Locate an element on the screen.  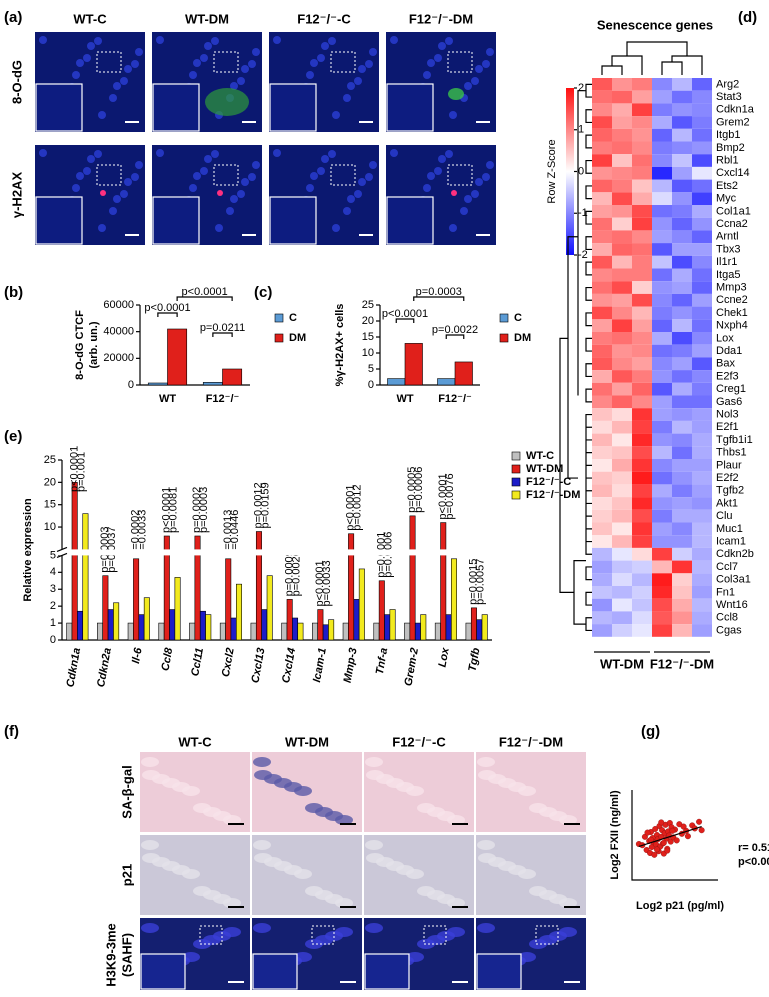
y-tick-label: 4 is located at coordinates (53, 572).